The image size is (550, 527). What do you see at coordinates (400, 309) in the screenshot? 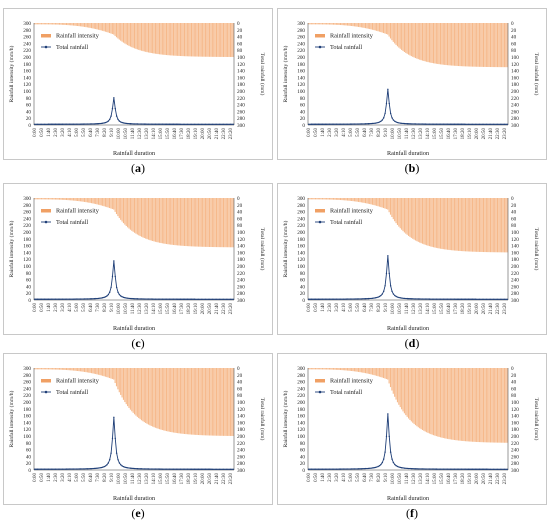
I see `x-tick-label: 10:50` at bounding box center [400, 309].